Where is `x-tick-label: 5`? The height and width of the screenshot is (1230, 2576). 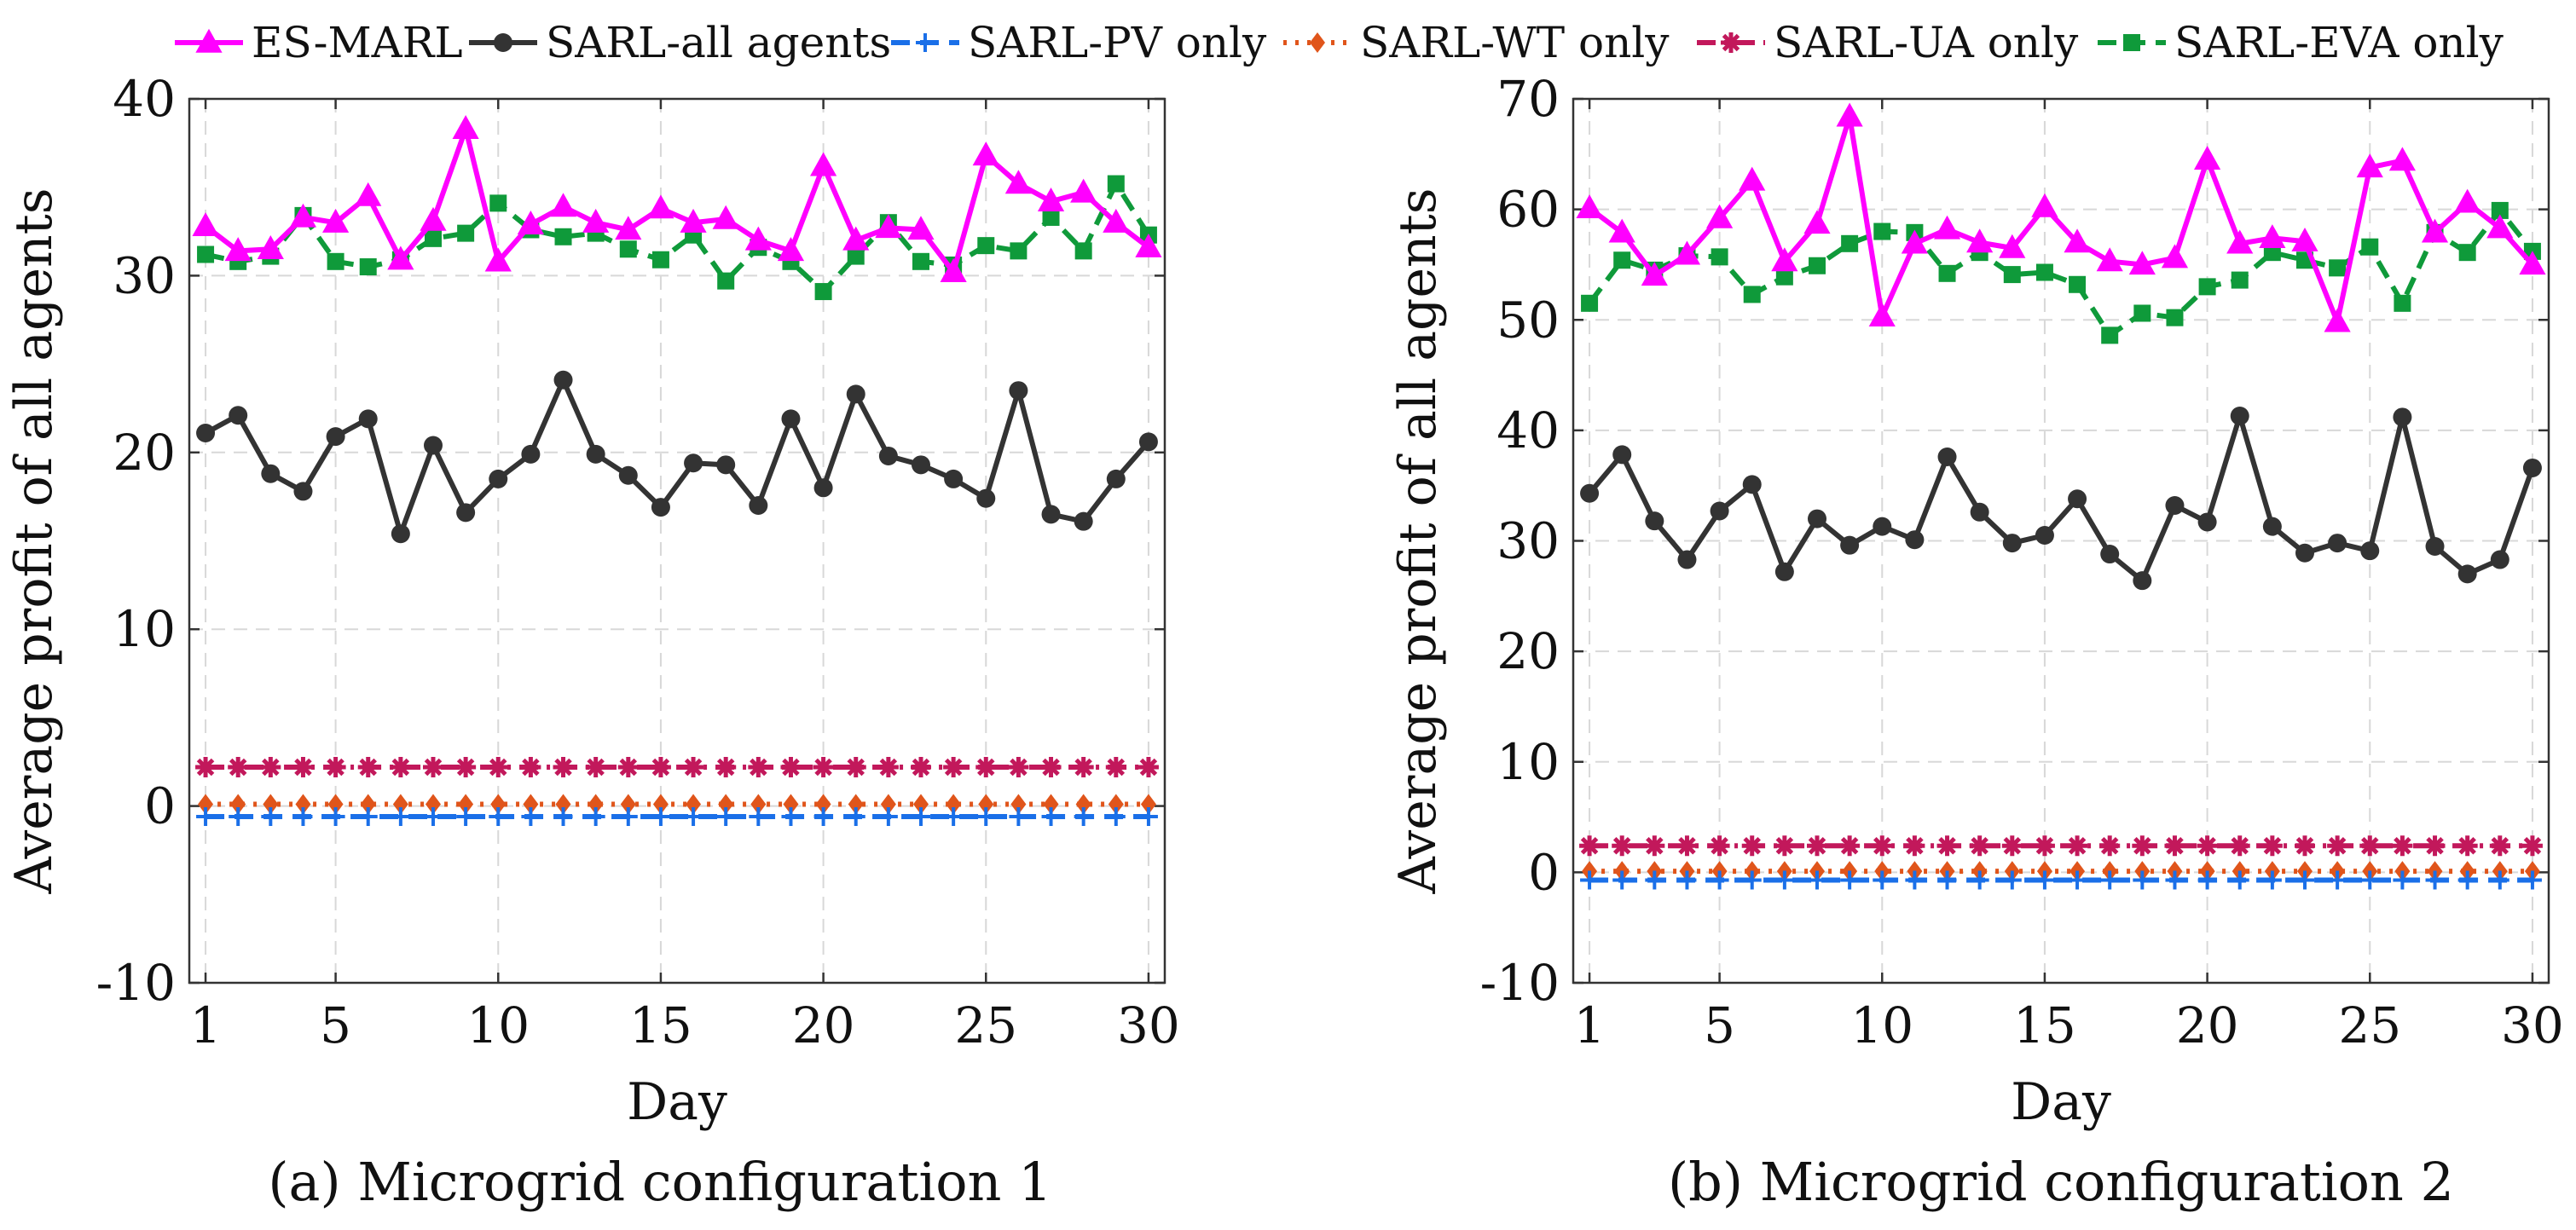 x-tick-label: 5 is located at coordinates (335, 1025).